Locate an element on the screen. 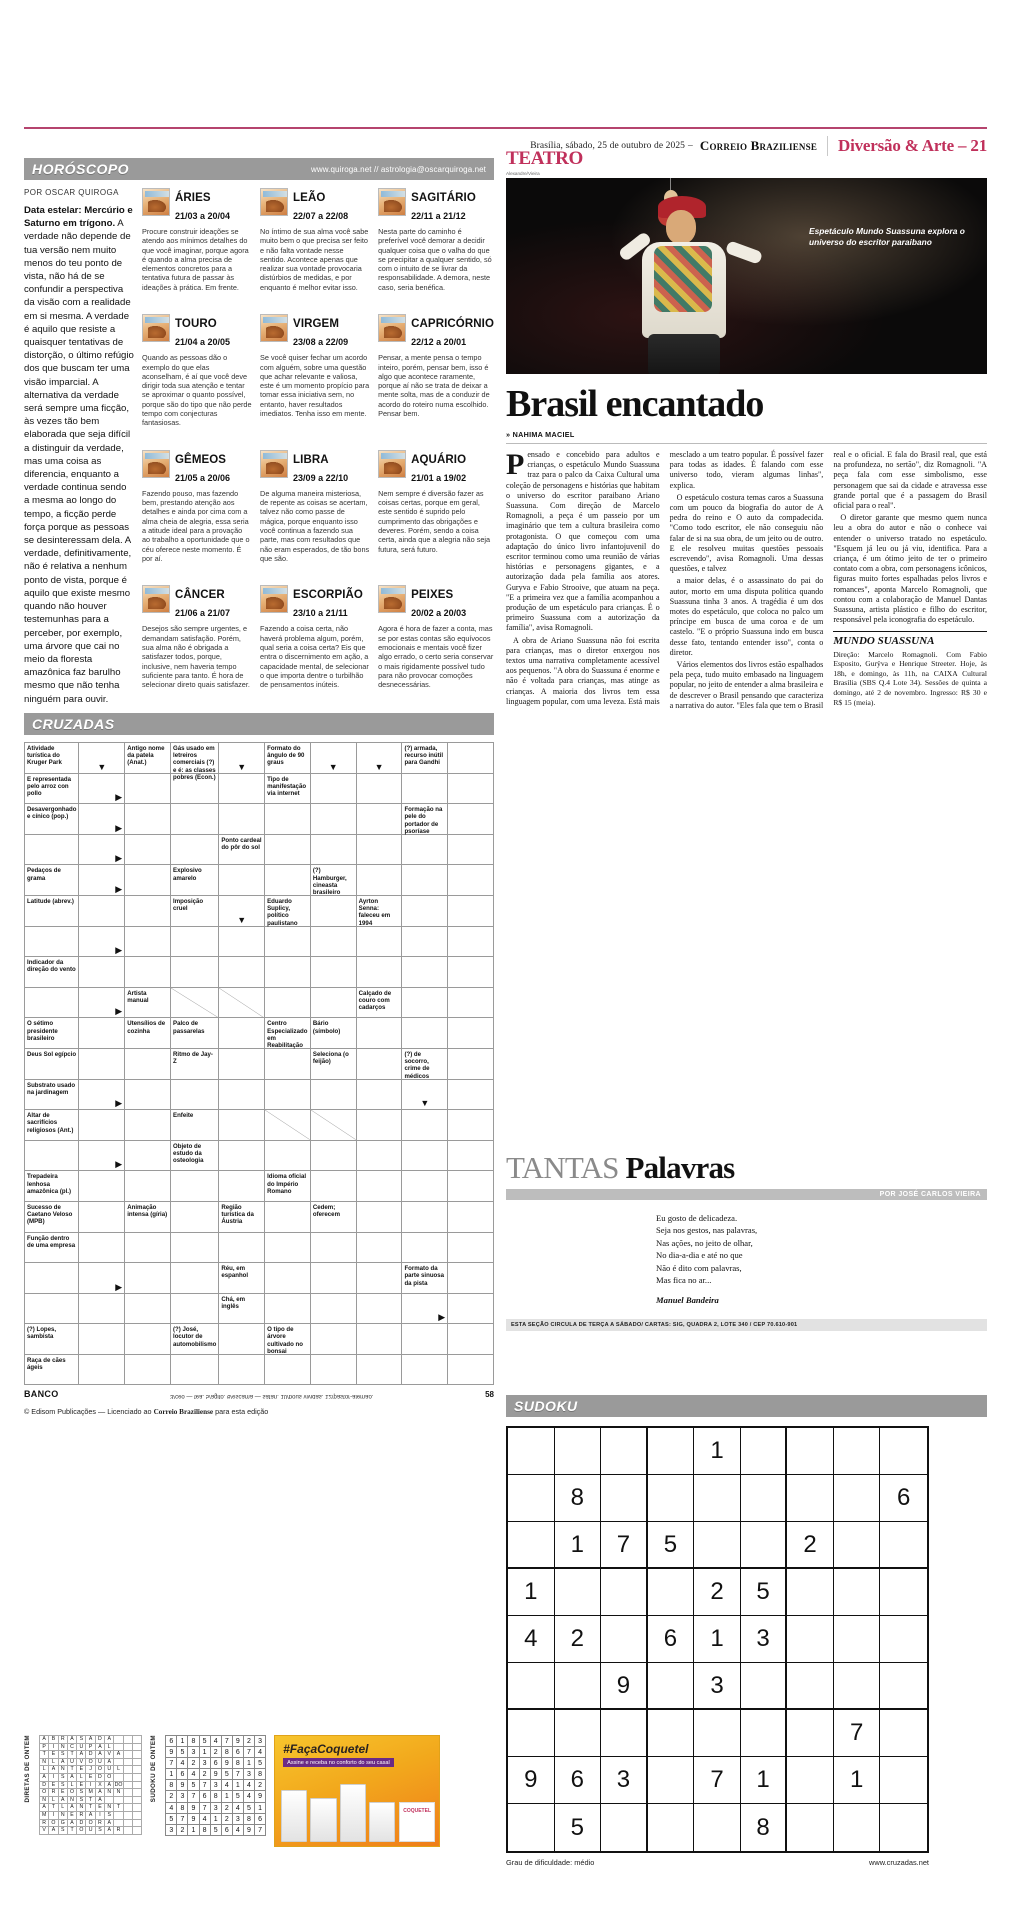 Image resolution: width=1011 pixels, height=1913 pixels. crossword-cell: Réu, em espanhol is located at coordinates (242, 1278).